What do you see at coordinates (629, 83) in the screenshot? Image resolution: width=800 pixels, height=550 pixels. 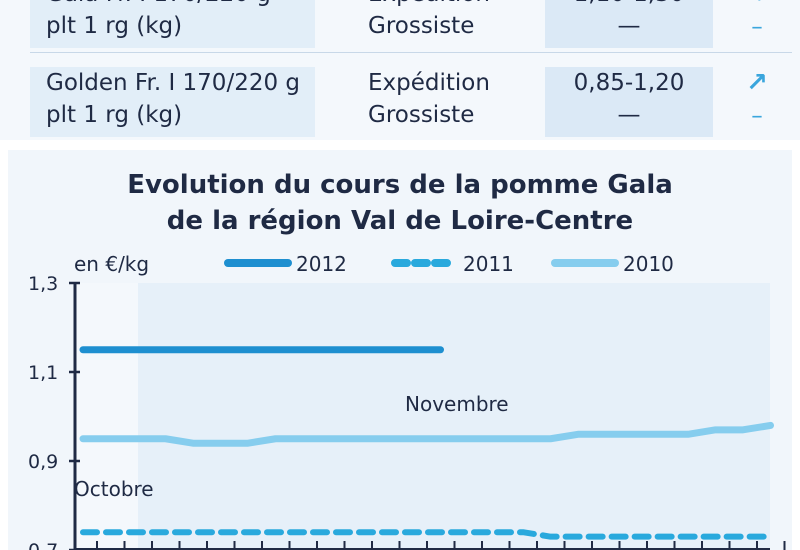 I see `price-range: 0,85-1,20` at bounding box center [629, 83].